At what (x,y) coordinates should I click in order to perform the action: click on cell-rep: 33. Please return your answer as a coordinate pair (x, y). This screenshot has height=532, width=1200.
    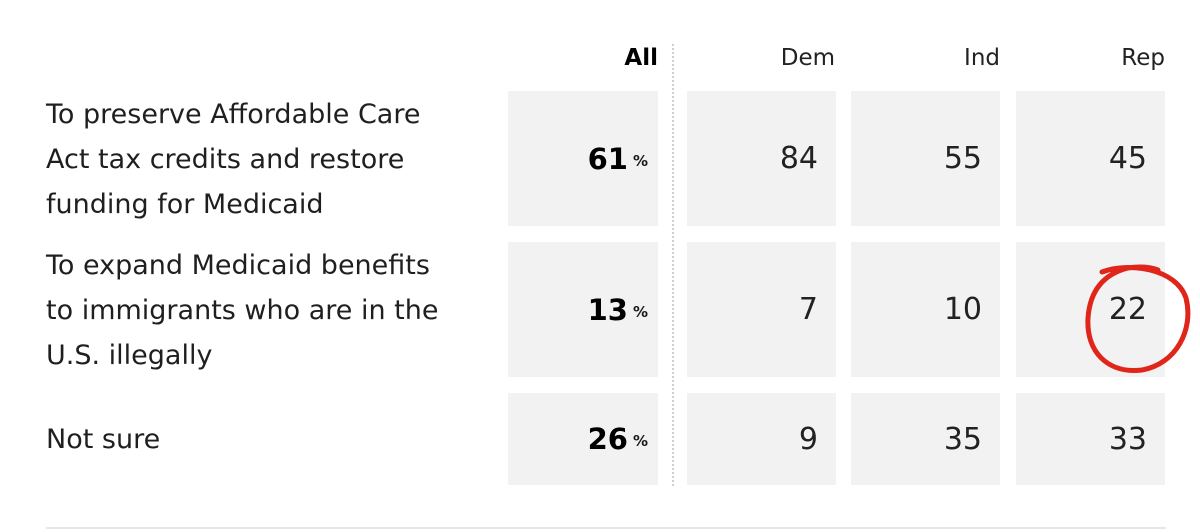
    Looking at the image, I should click on (1090, 439).